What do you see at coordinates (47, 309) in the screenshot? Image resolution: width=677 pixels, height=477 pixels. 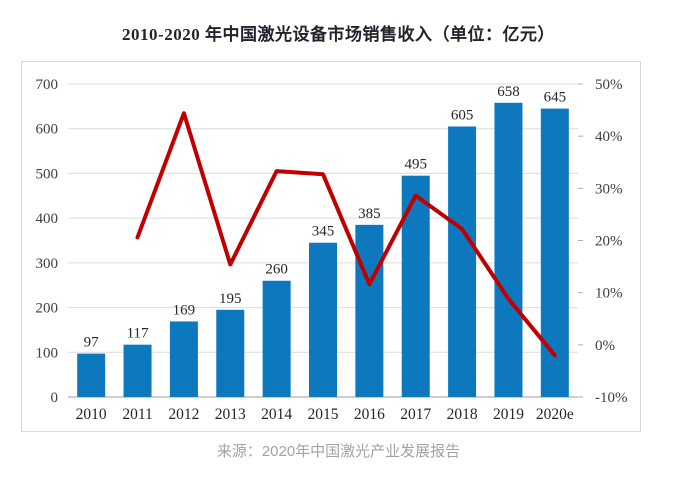 I see `left-axis-tick-label: 200` at bounding box center [47, 309].